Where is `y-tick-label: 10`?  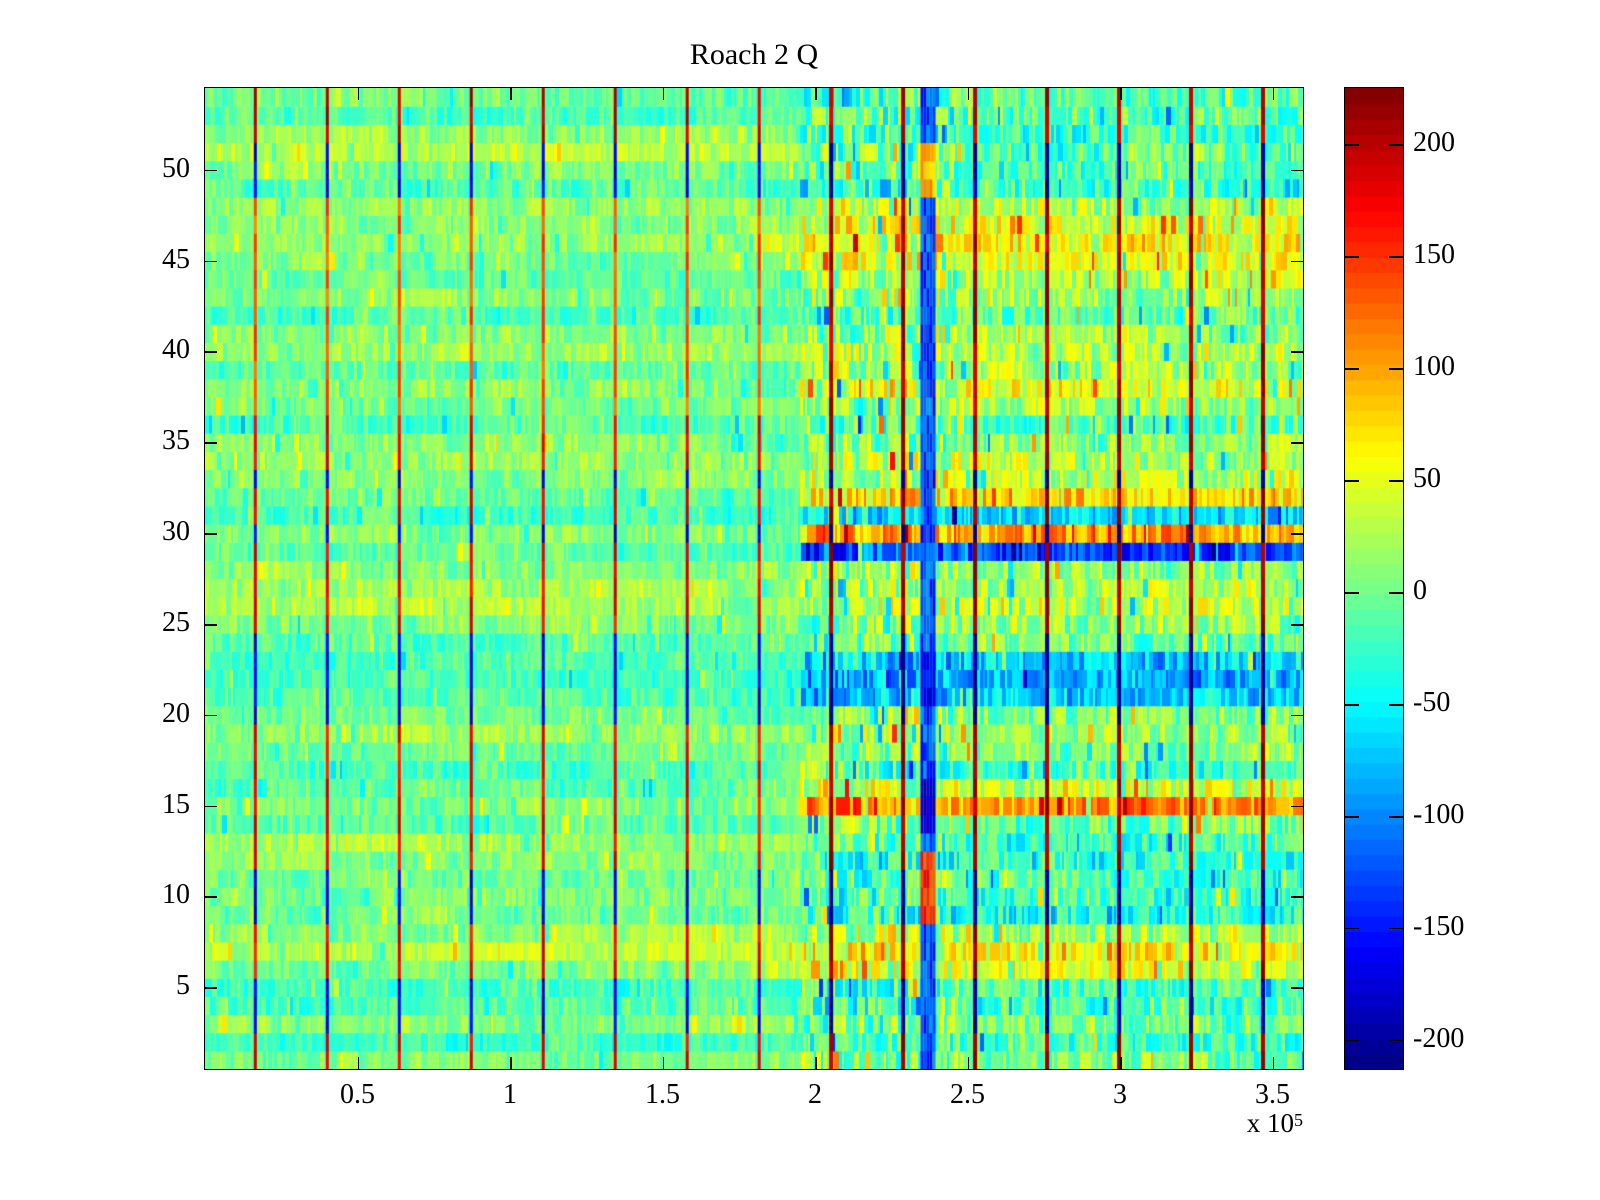
y-tick-label: 10 is located at coordinates (176, 895).